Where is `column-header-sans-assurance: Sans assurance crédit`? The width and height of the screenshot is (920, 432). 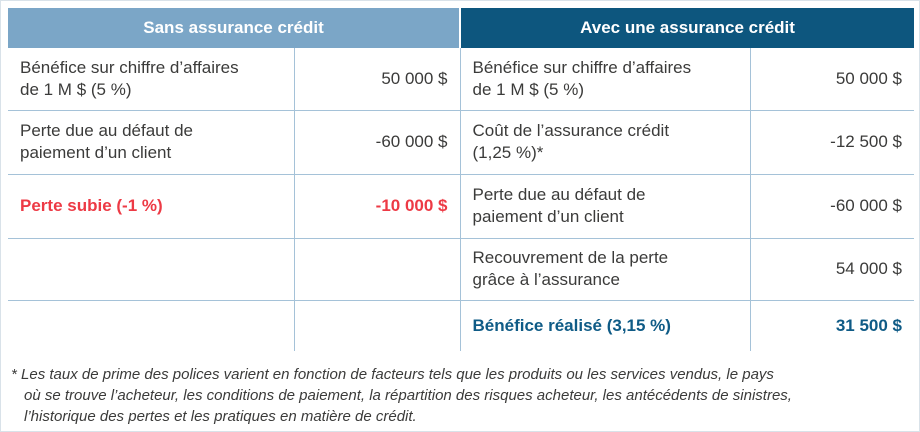 column-header-sans-assurance: Sans assurance crédit is located at coordinates (235, 28).